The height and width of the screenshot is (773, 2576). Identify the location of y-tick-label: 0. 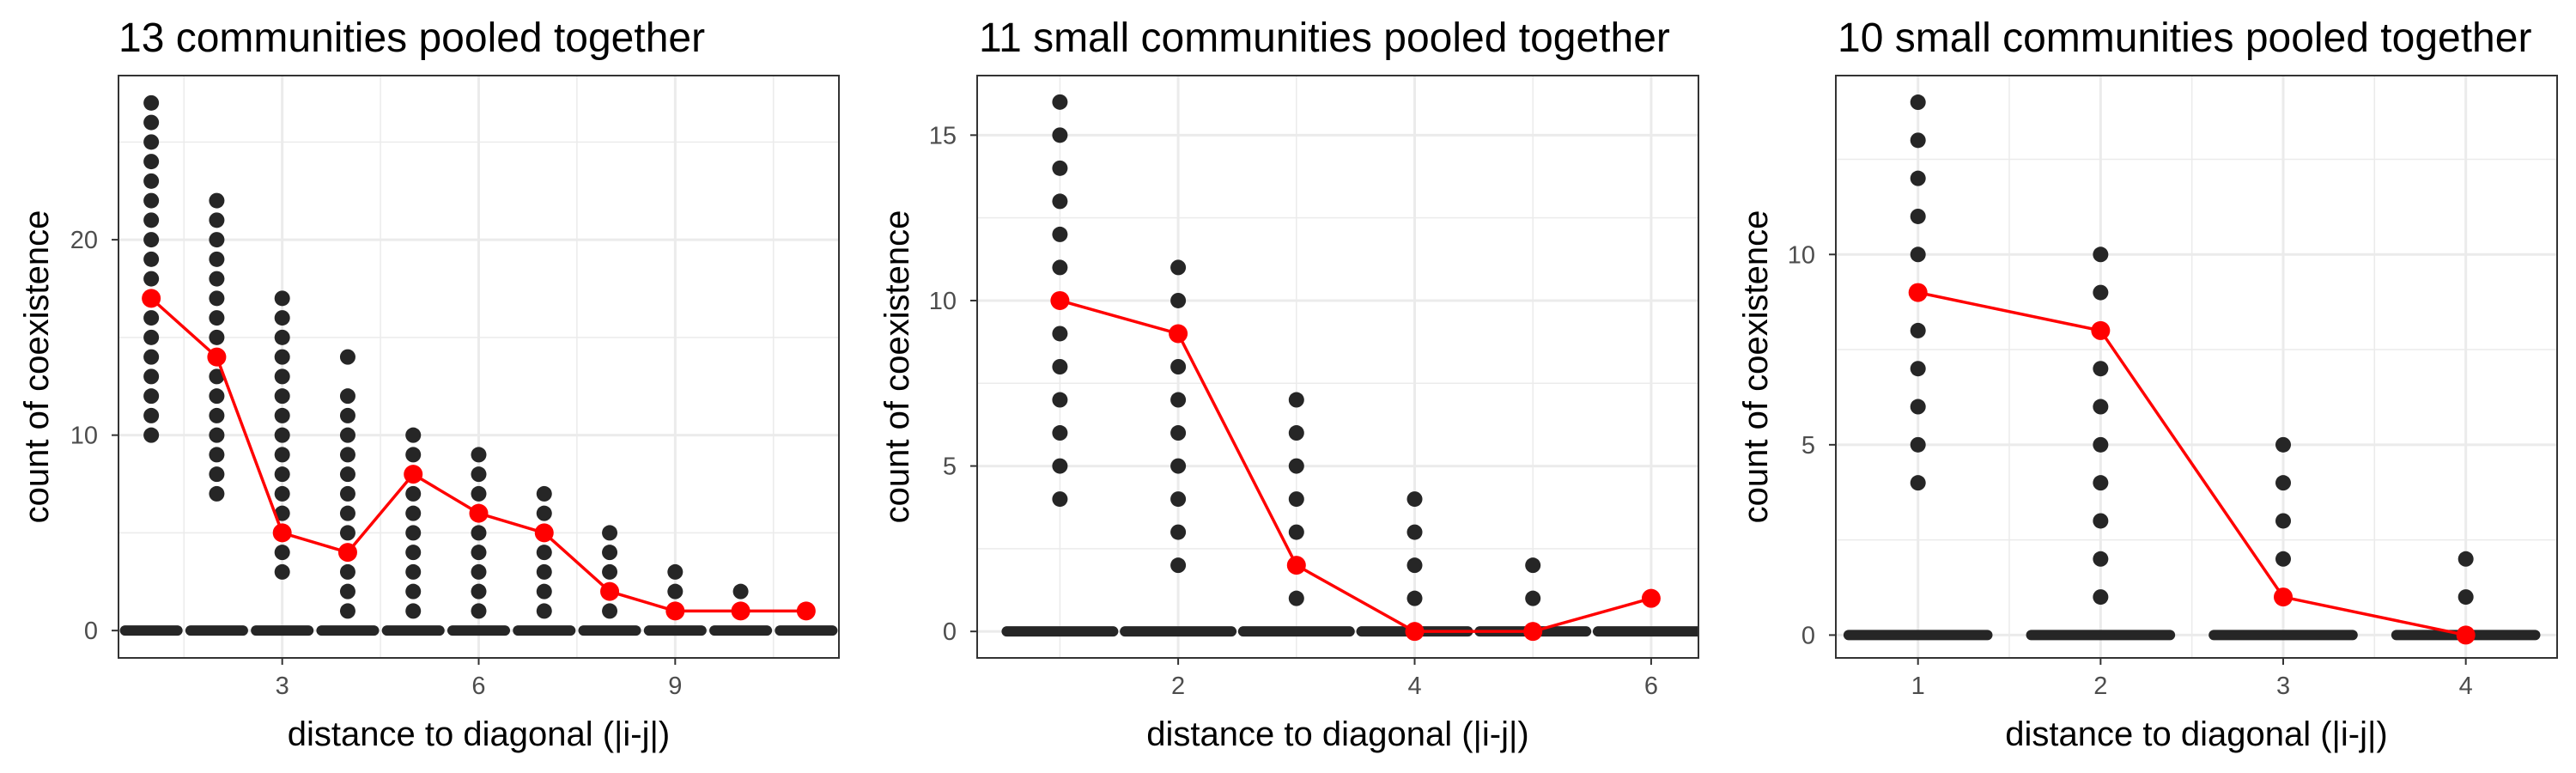
(950, 632).